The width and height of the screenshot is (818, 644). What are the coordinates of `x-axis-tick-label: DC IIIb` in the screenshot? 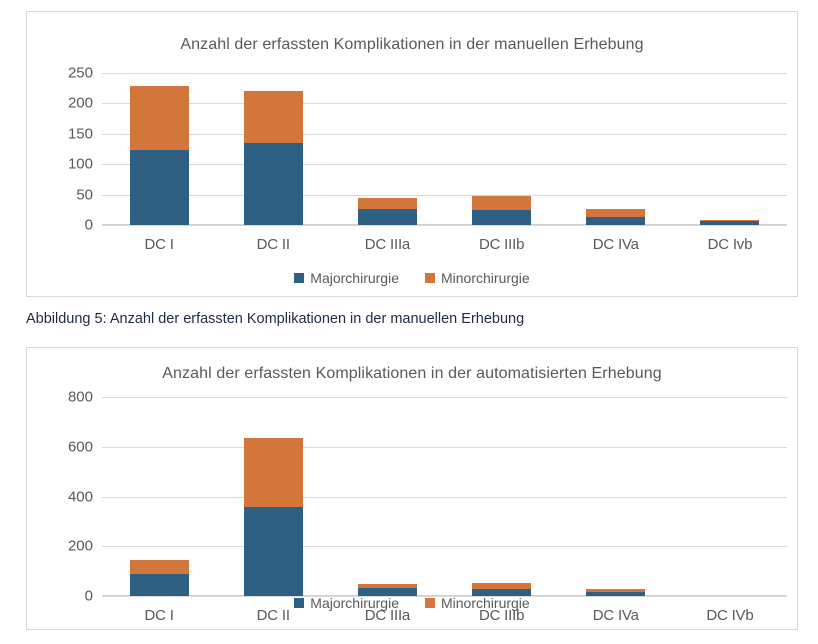 It's located at (501, 615).